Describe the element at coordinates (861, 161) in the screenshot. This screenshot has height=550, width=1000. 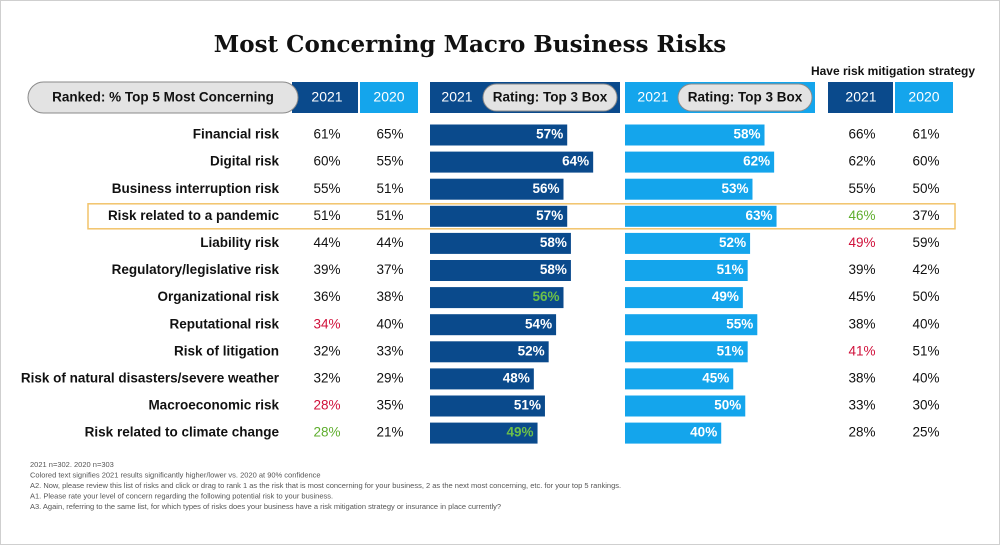
I see `value-cell: 62%` at that location.